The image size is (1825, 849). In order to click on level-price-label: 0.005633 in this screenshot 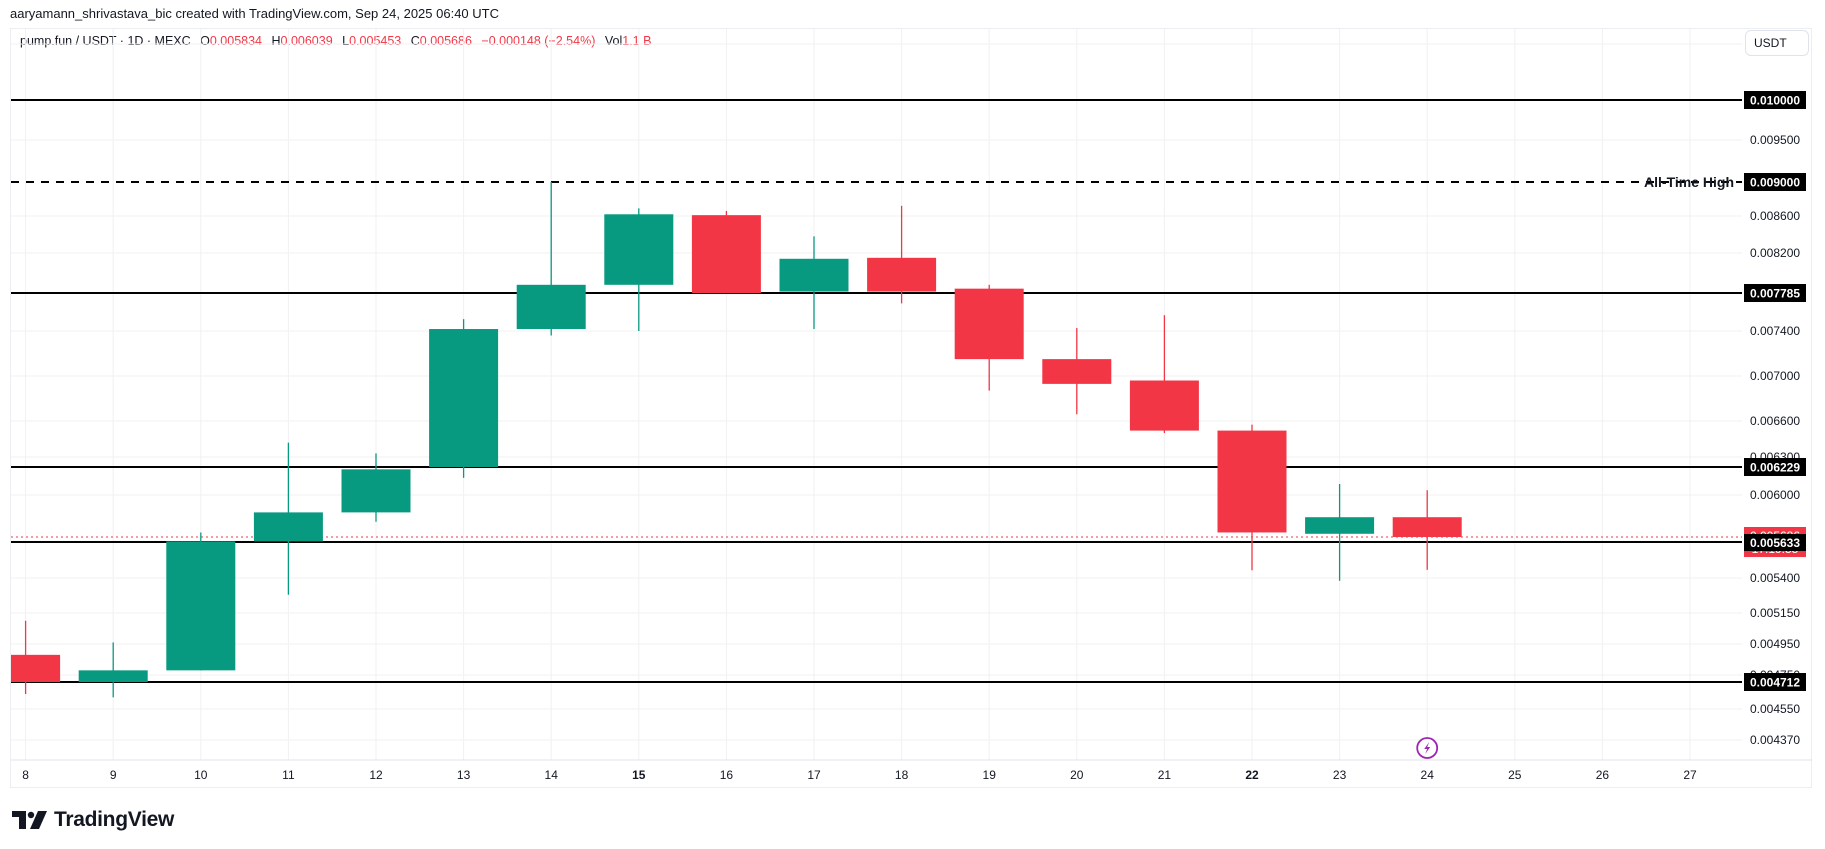, I will do `click(1775, 543)`.